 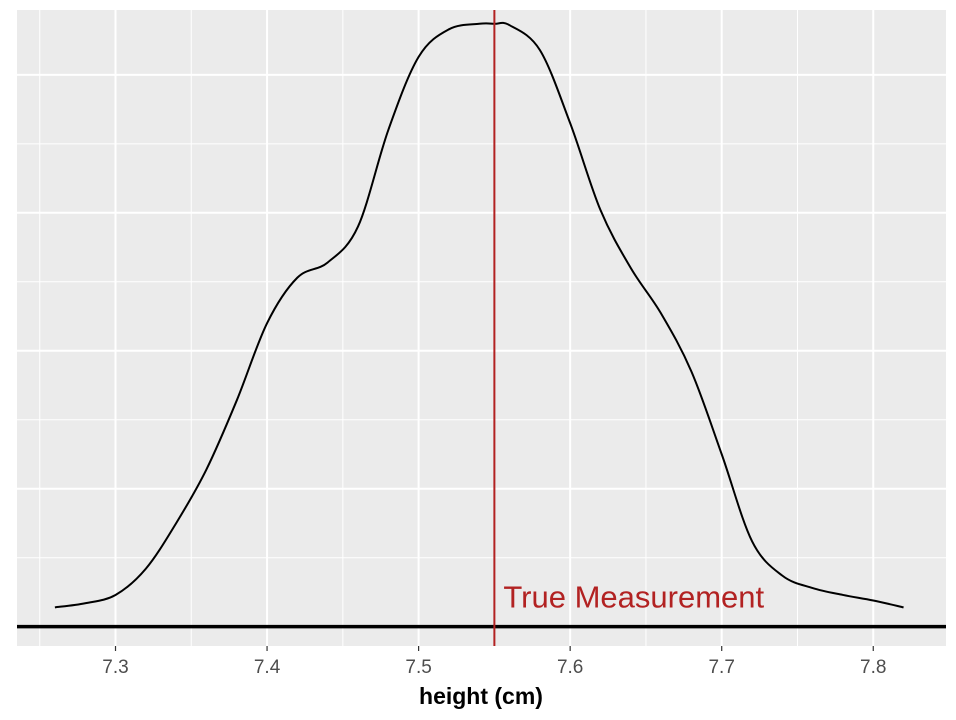 What do you see at coordinates (570, 667) in the screenshot?
I see `x-tick-label: 7.6` at bounding box center [570, 667].